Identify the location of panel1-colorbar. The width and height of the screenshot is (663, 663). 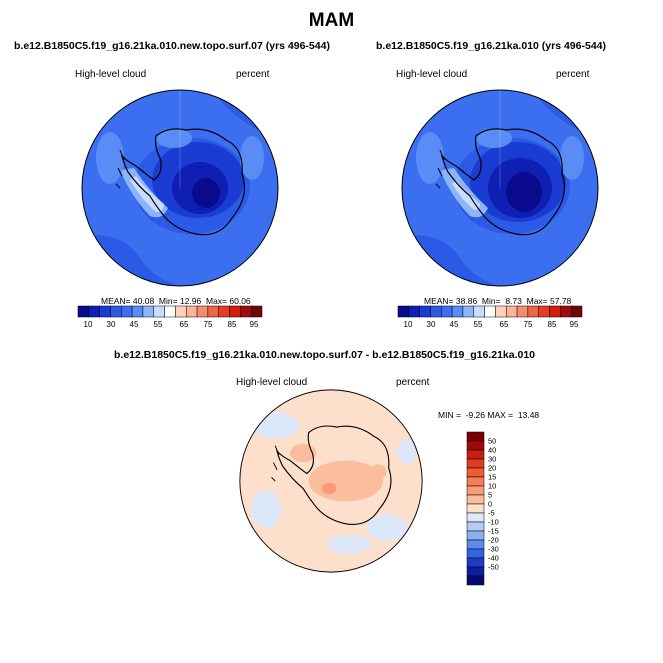
(170, 311).